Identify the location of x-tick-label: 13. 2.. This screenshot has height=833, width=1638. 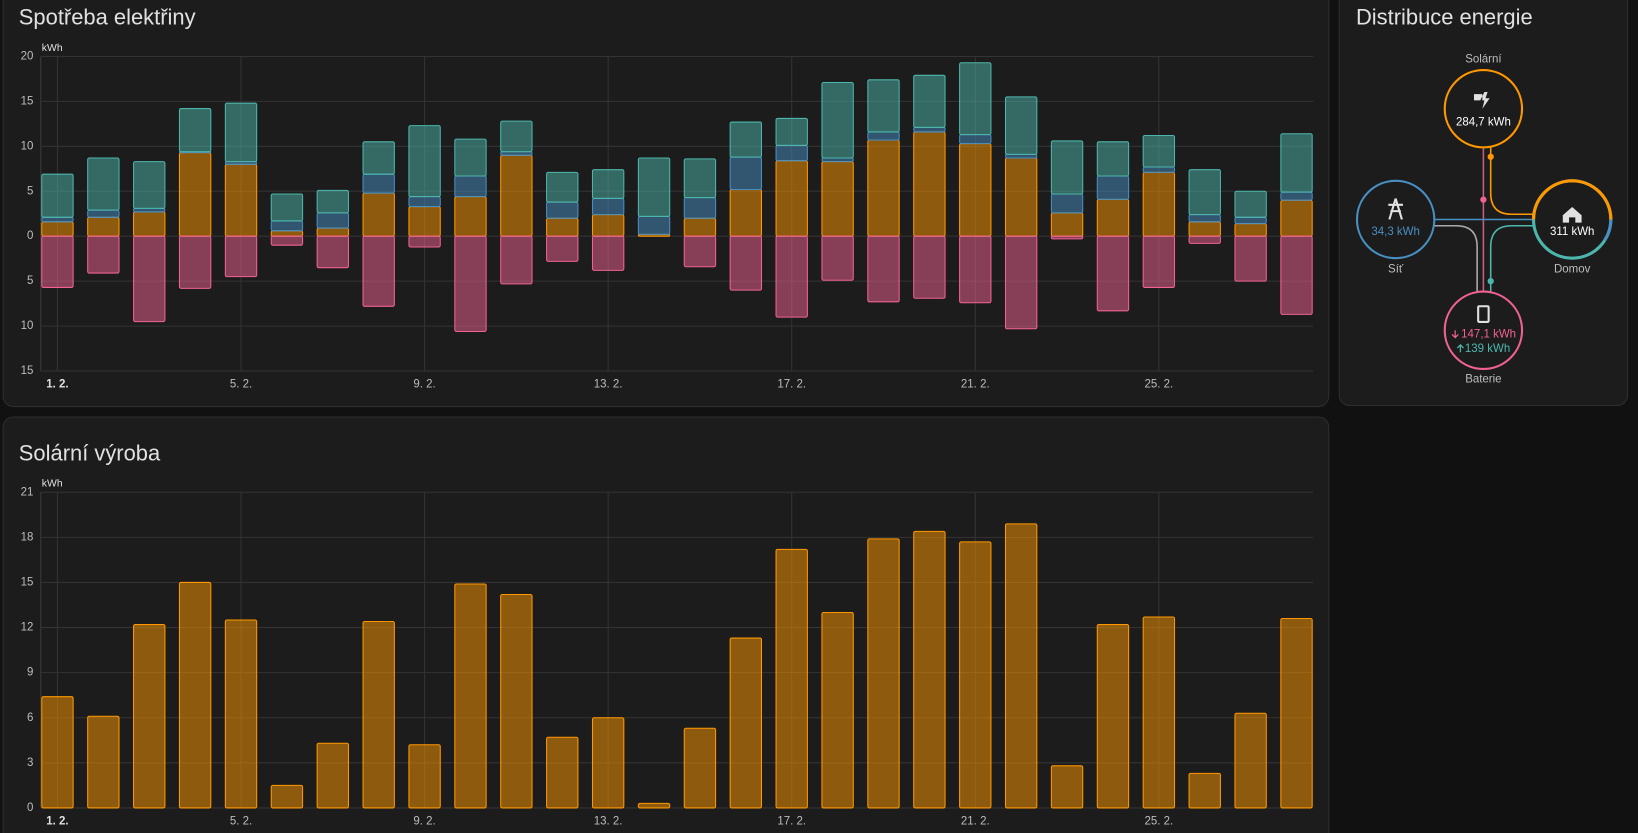
(608, 822).